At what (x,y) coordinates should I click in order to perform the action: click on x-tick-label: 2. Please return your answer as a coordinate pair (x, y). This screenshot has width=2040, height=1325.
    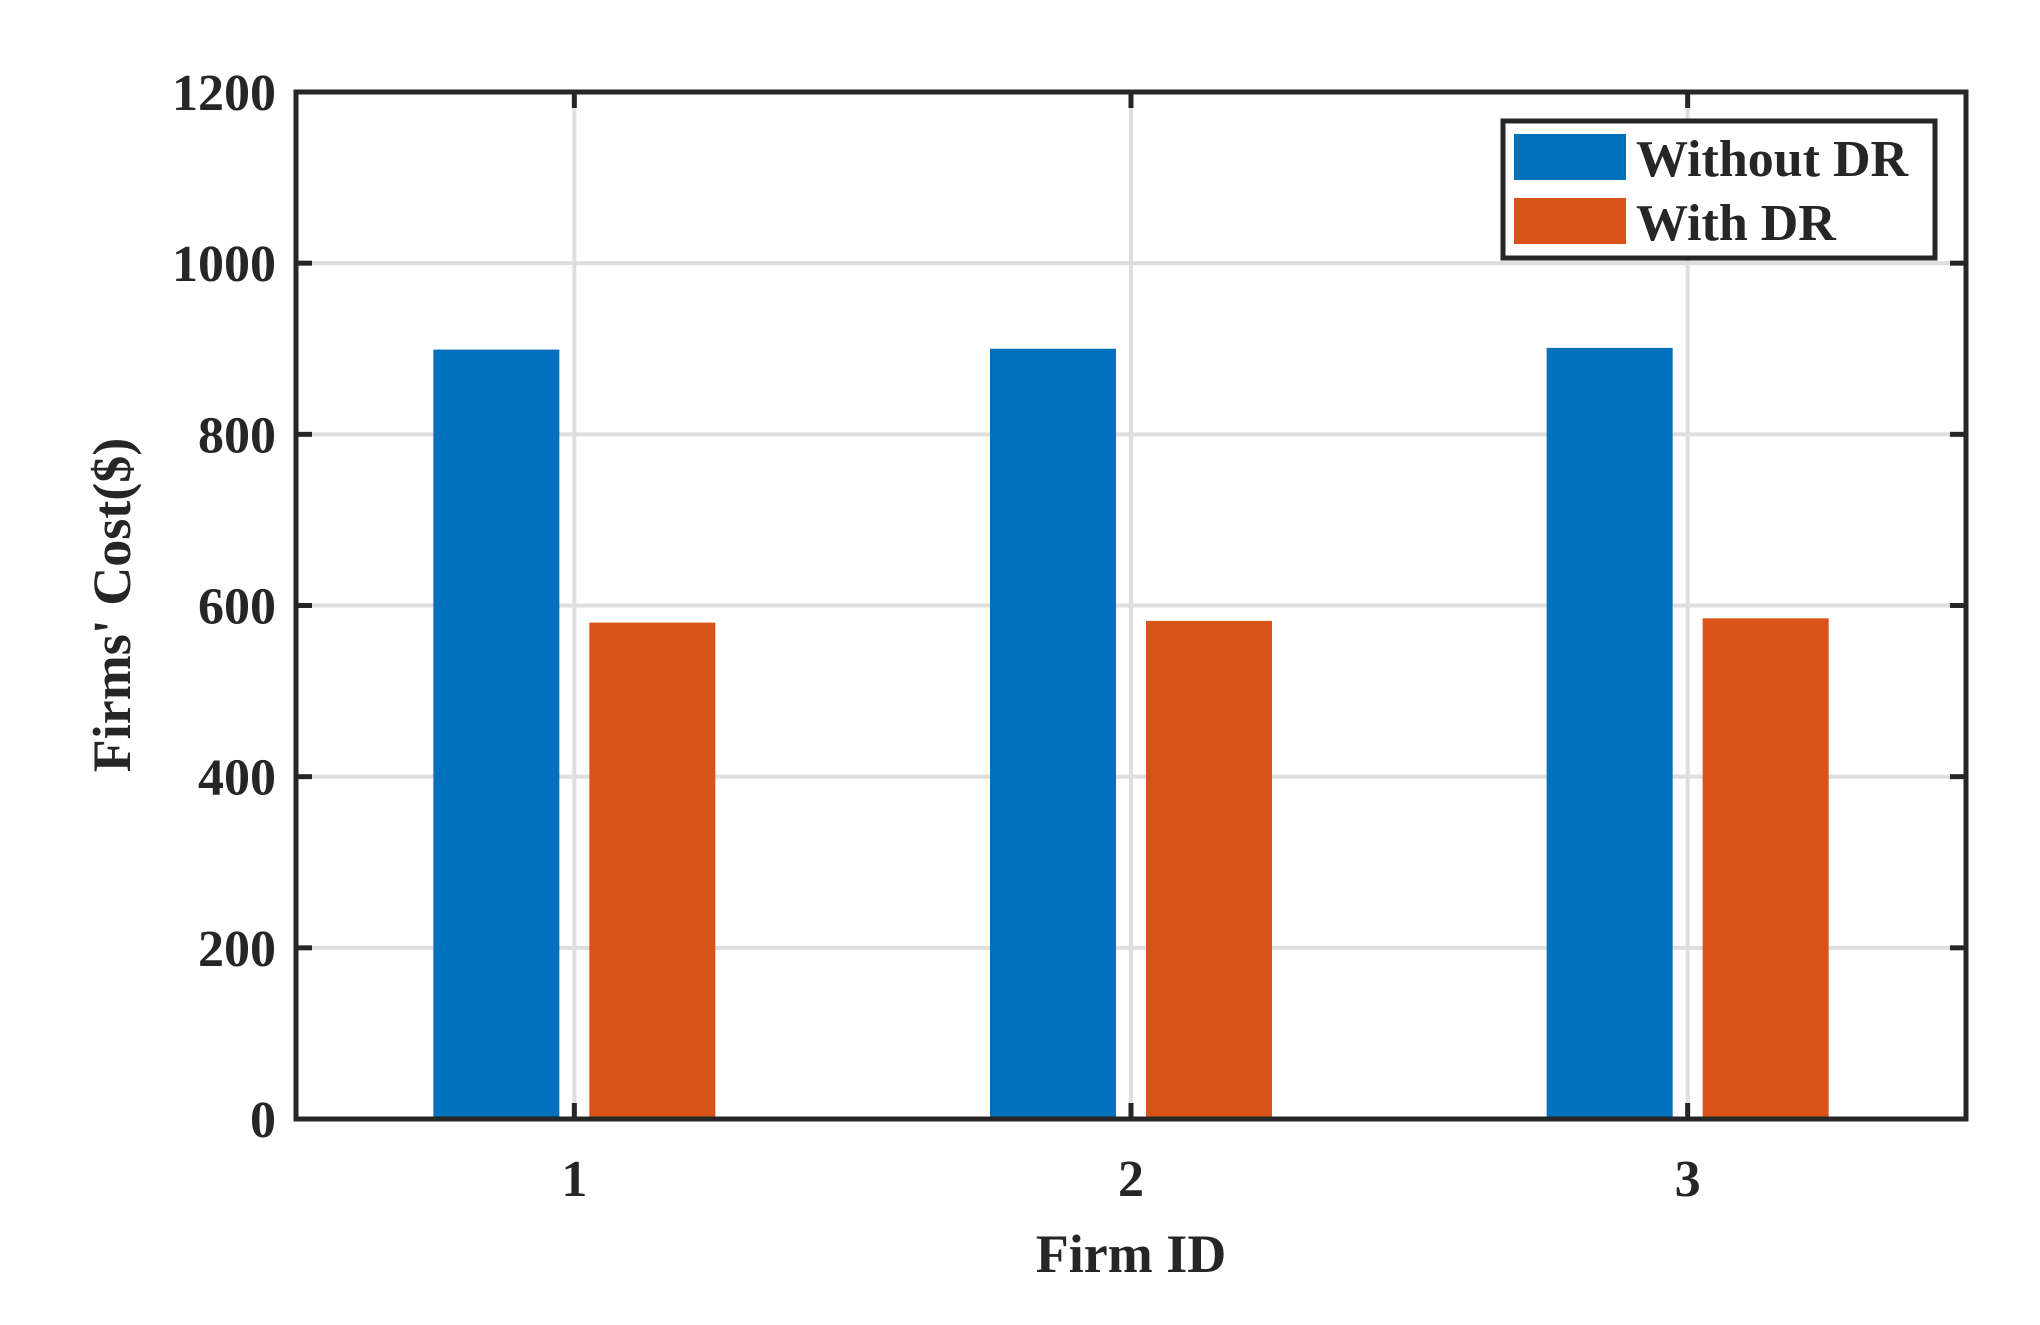
    Looking at the image, I should click on (1131, 1179).